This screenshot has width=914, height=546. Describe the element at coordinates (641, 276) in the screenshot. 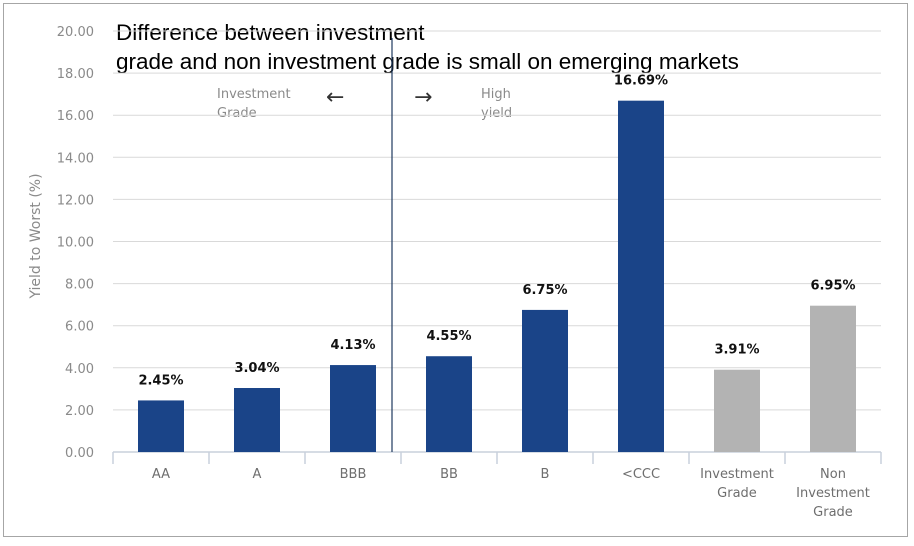

I see `bar-ccc` at that location.